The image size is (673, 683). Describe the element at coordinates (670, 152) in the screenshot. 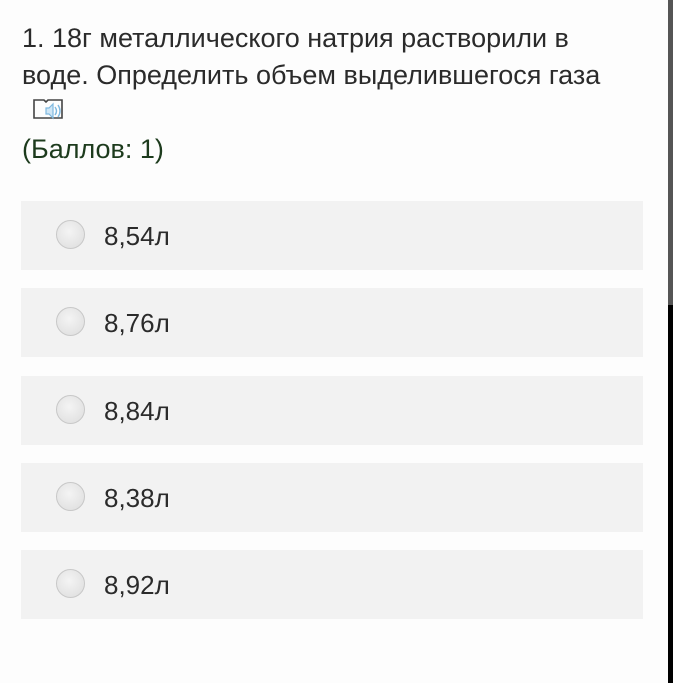

I see `scrollbar` at that location.